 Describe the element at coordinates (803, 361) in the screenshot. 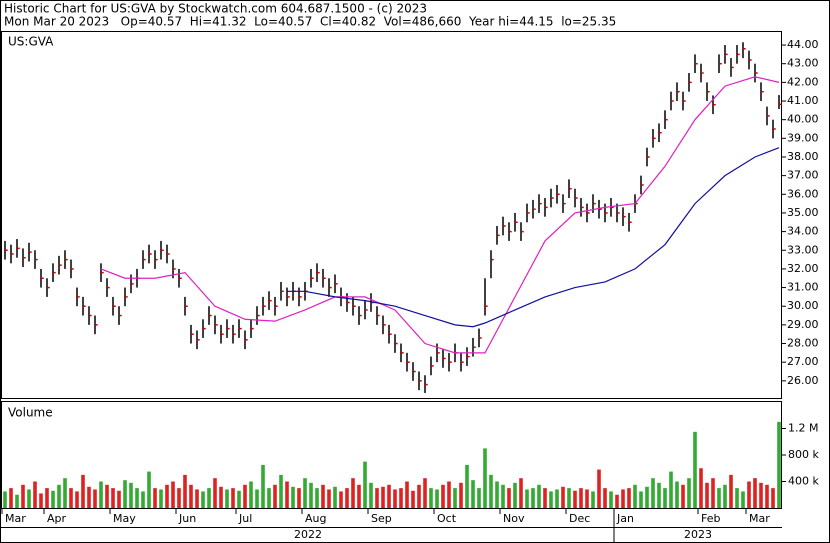

I see `y-tick-label: 27.00` at that location.